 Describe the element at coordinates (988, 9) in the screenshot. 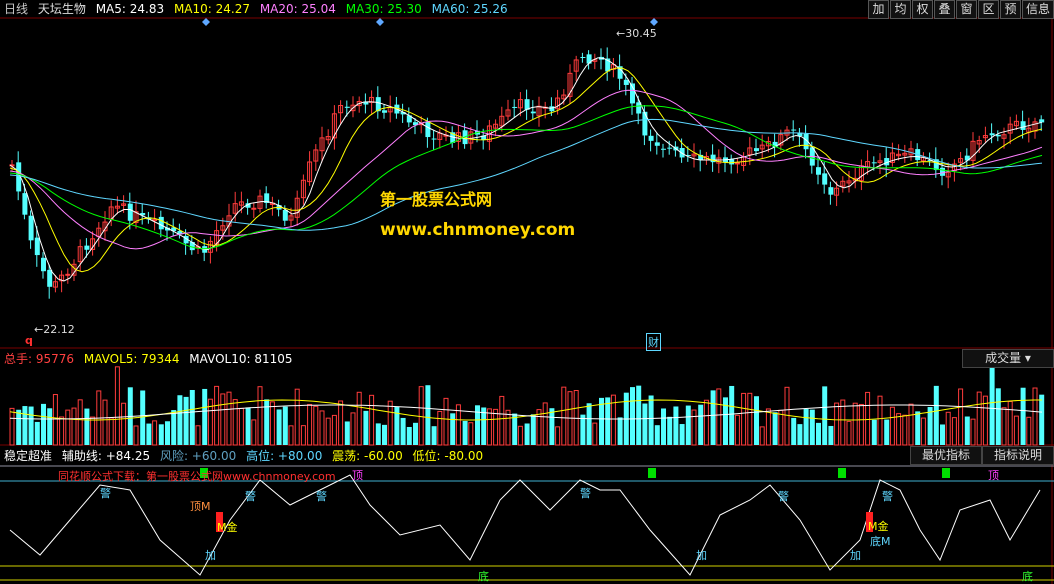

I see `toolbar-range-button: 区` at that location.